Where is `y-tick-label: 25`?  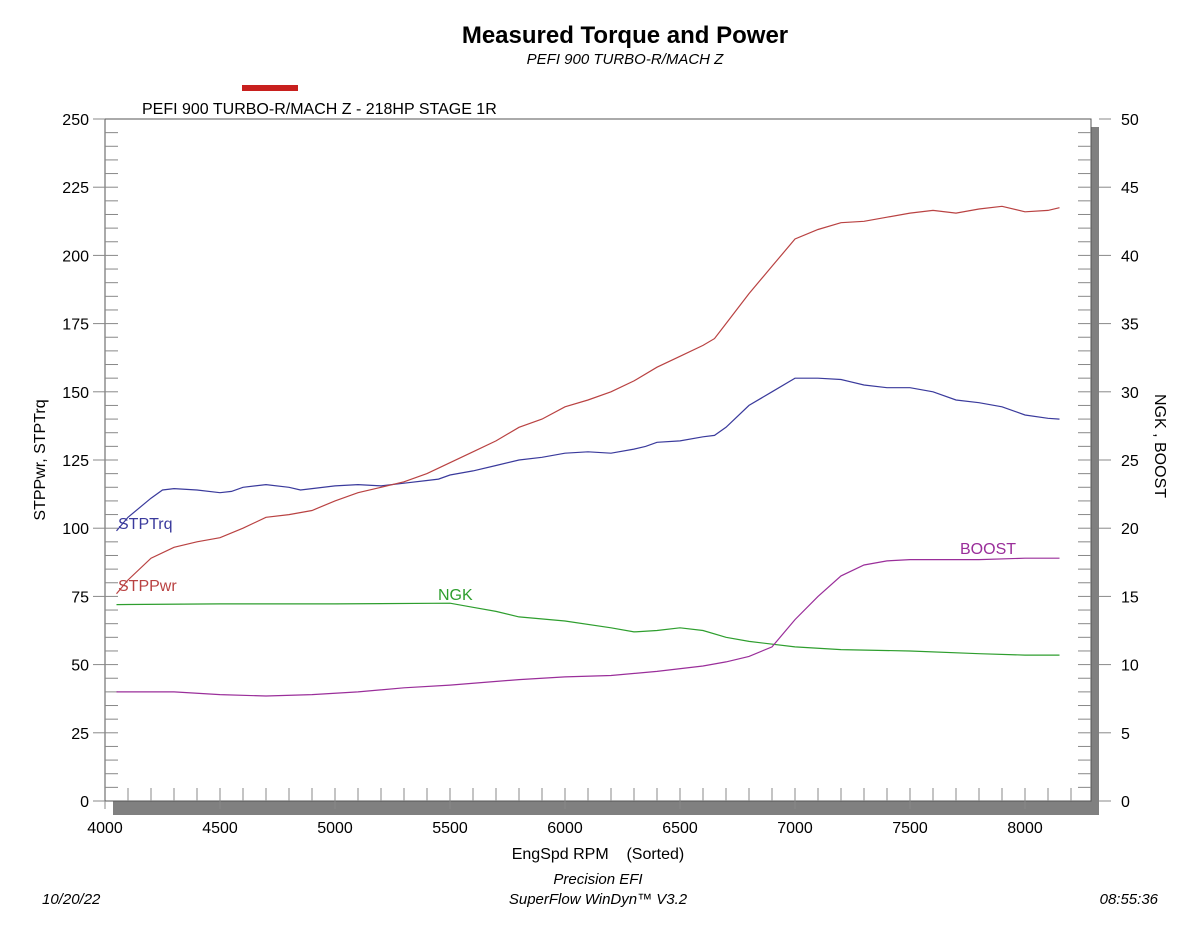
y-tick-label: 25 is located at coordinates (80, 734).